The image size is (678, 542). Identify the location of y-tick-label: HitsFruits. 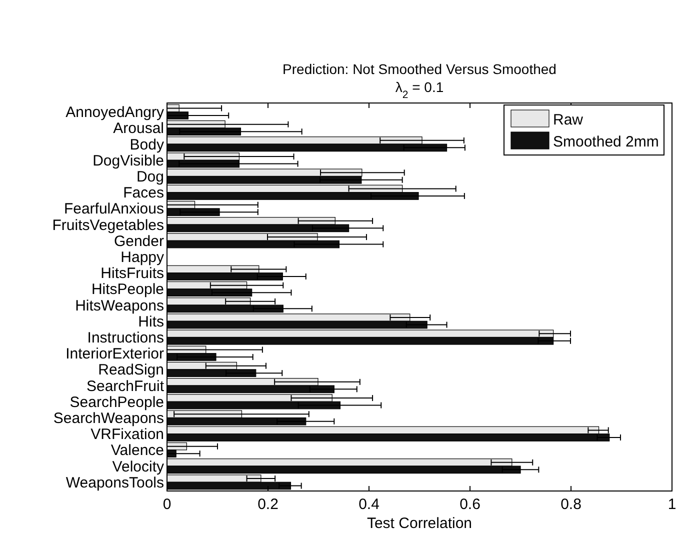
(132, 273).